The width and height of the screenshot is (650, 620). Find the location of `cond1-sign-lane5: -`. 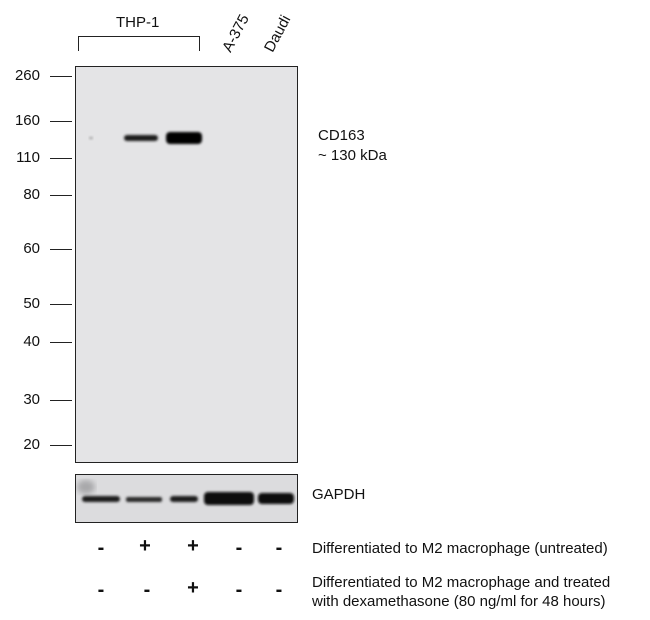

cond1-sign-lane5: - is located at coordinates (279, 548).